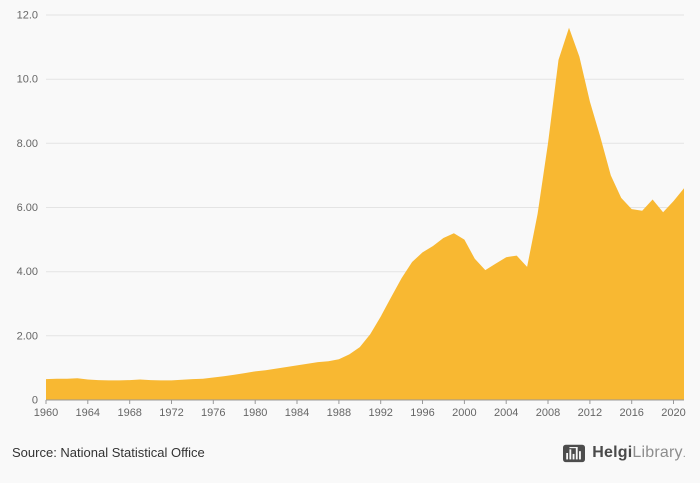 The image size is (700, 483). What do you see at coordinates (339, 413) in the screenshot?
I see `svg-text: 1988` at bounding box center [339, 413].